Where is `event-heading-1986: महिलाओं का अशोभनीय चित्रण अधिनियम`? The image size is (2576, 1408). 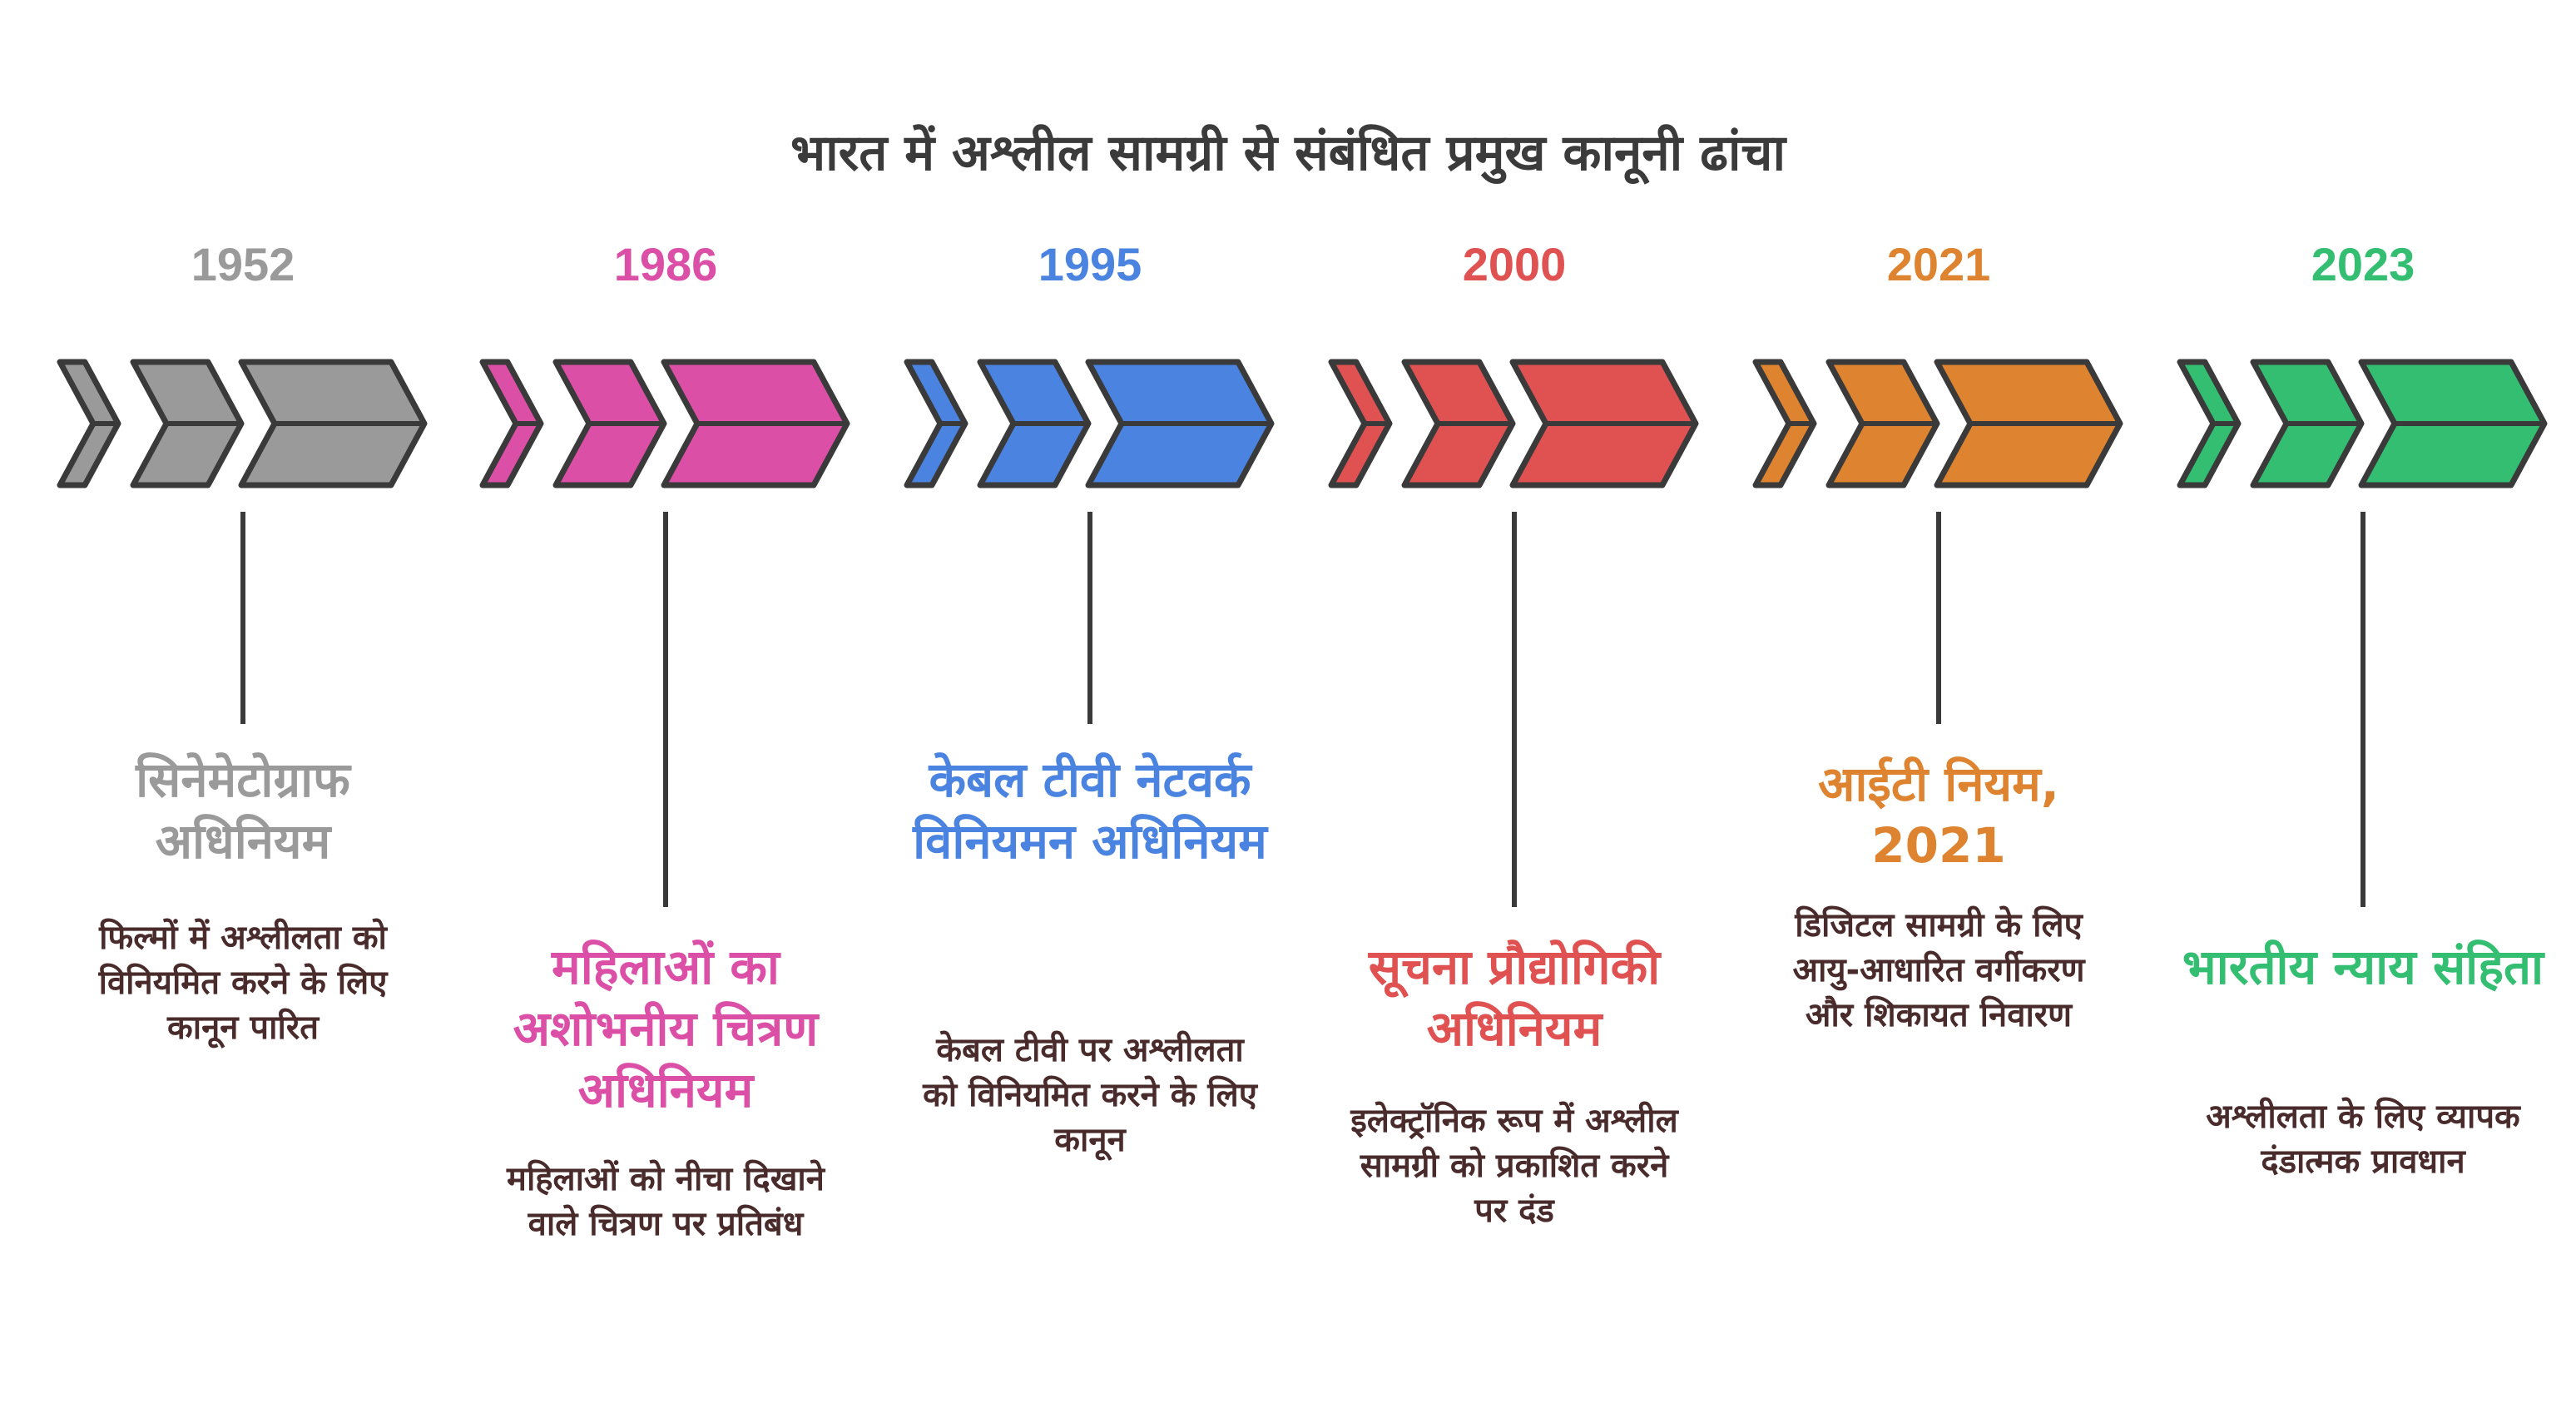 event-heading-1986: महिलाओं का अशोभनीय चित्रण अधिनियम is located at coordinates (666, 1028).